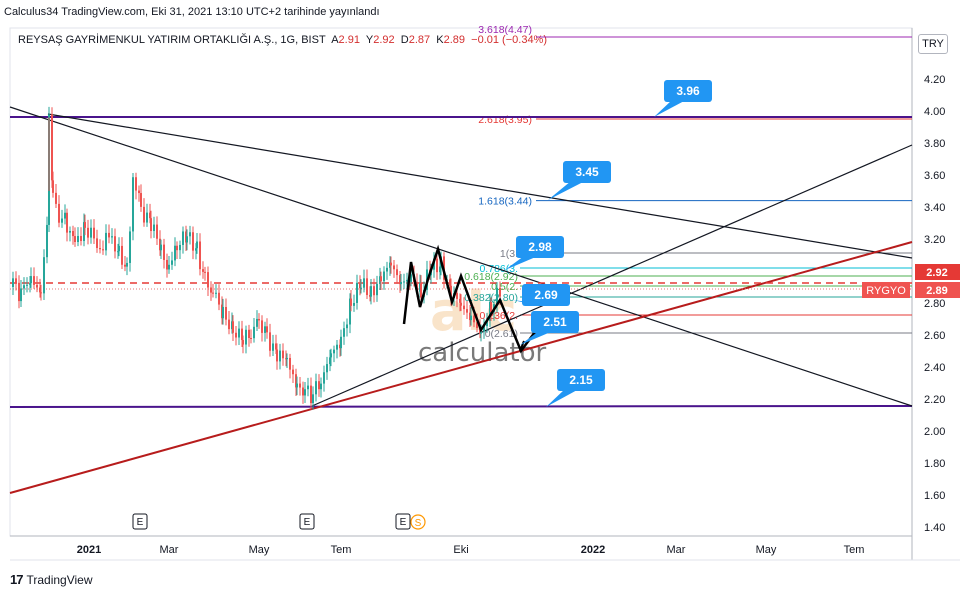 This screenshot has width=966, height=598. I want to click on y-tick-label: 3.20, so click(934, 240).